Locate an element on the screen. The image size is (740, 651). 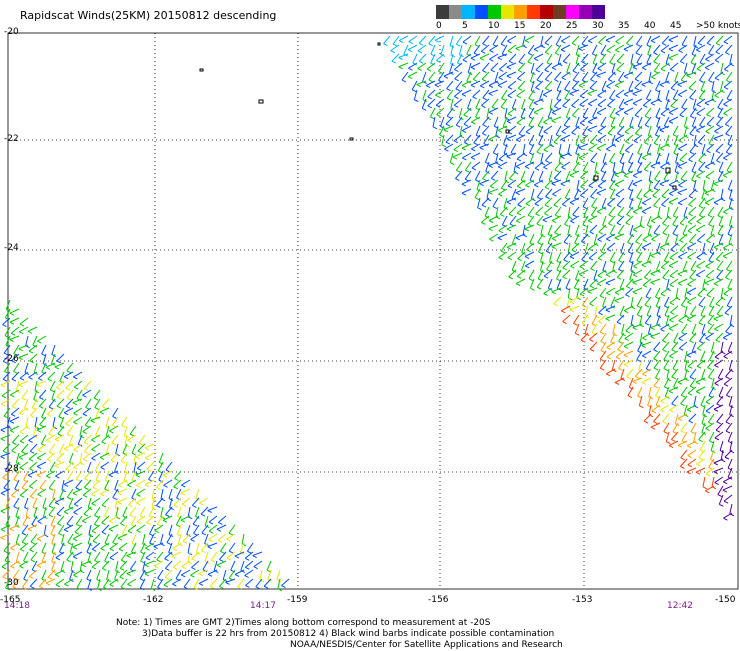
wind-speed-colorbar: 0 5 10 15 20 25 30 35 40 45 >50 knots is located at coordinates (588, 18).